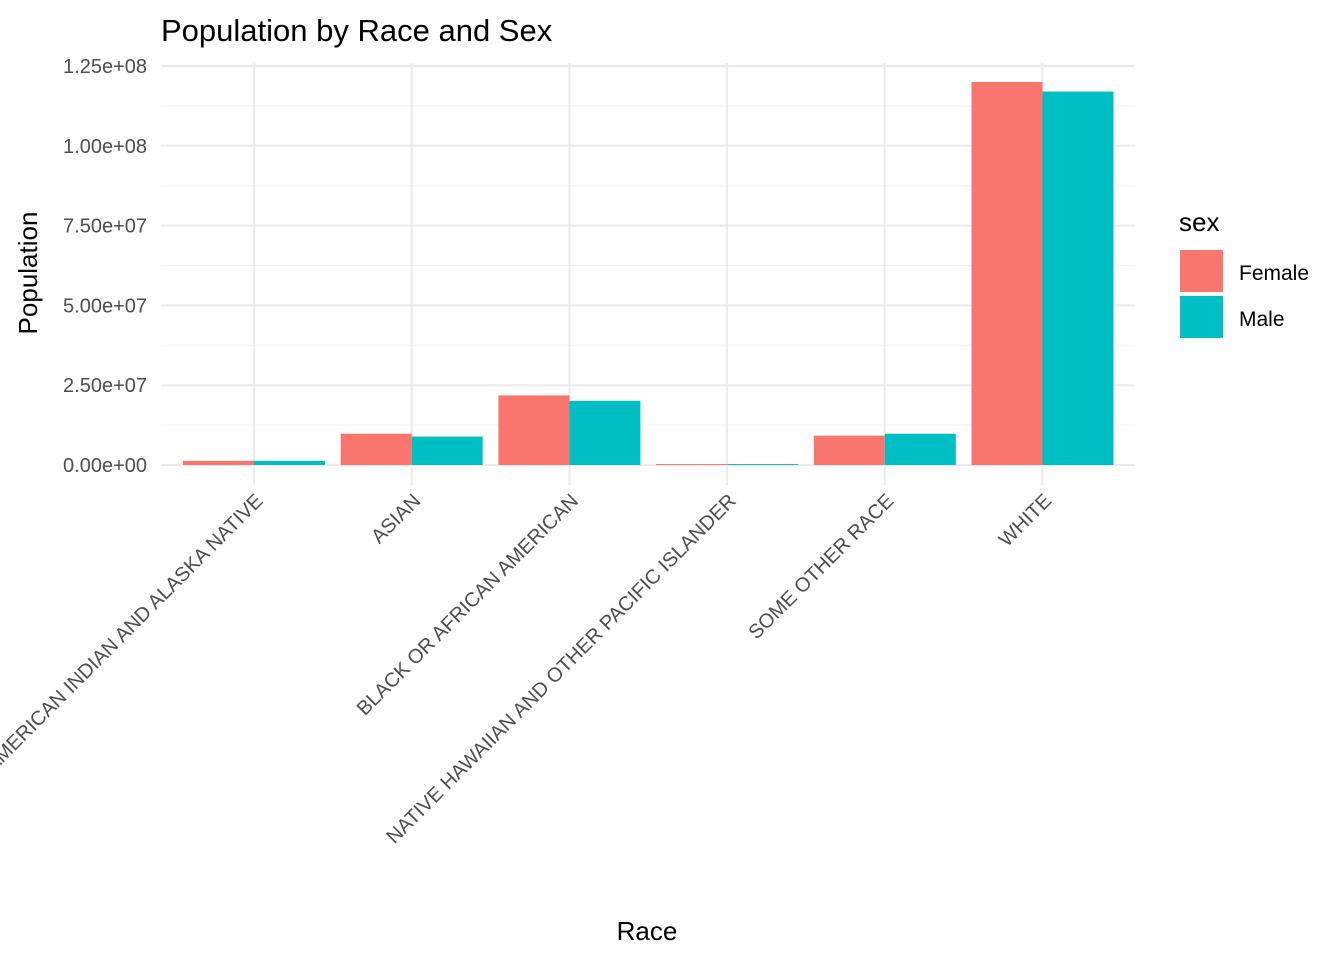  Describe the element at coordinates (28, 273) in the screenshot. I see `y-axis-title: Population` at that location.